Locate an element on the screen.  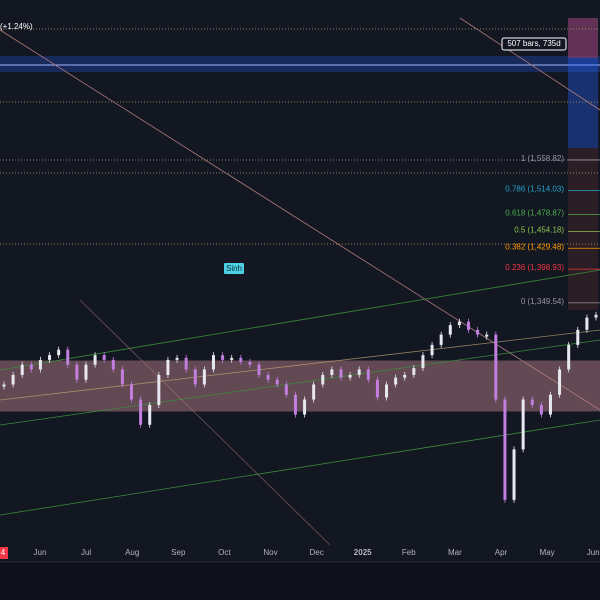
bars-box is located at coordinates (534, 44).